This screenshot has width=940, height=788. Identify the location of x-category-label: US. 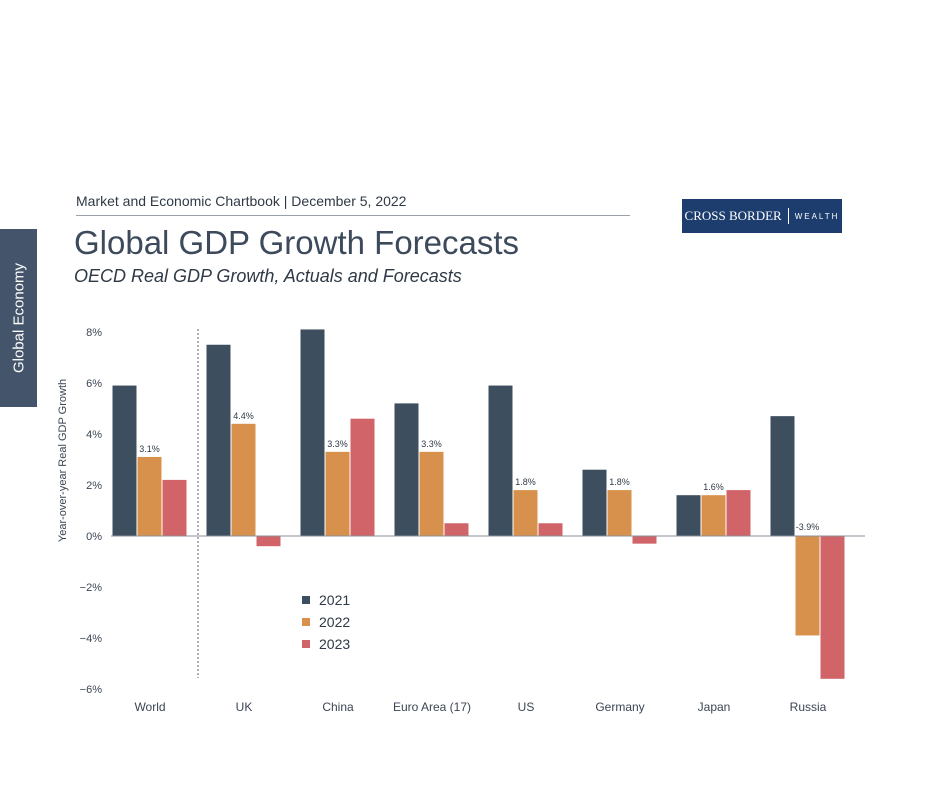
(526, 707).